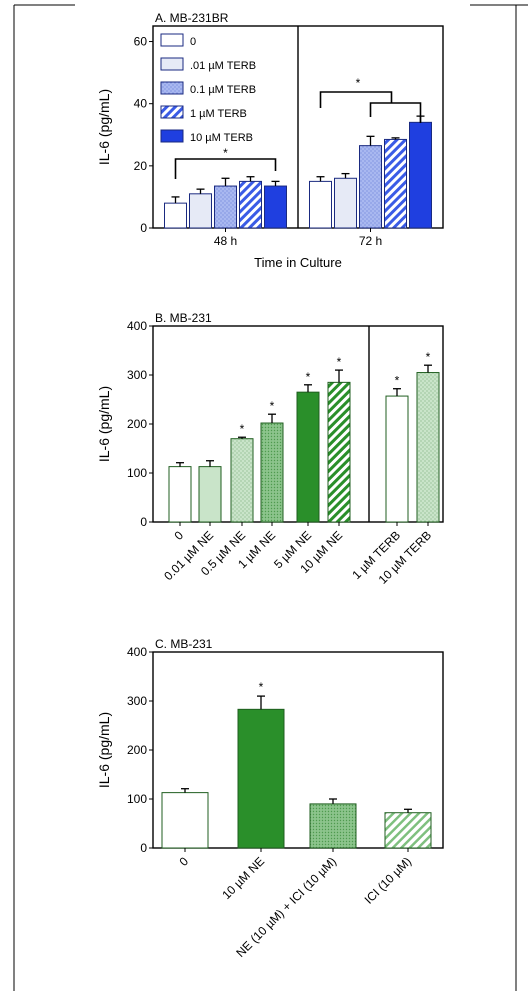  What do you see at coordinates (388, 880) in the screenshot?
I see `x-tick-label: ICI (10 µM)` at bounding box center [388, 880].